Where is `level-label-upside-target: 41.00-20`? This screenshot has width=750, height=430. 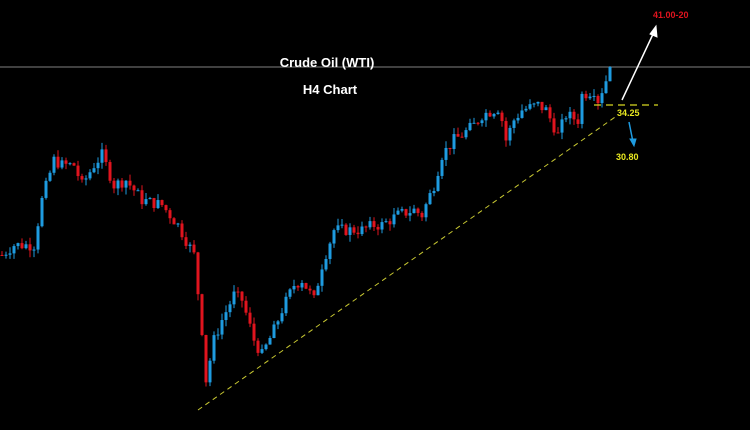
level-label-upside-target: 41.00-20 is located at coordinates (671, 15).